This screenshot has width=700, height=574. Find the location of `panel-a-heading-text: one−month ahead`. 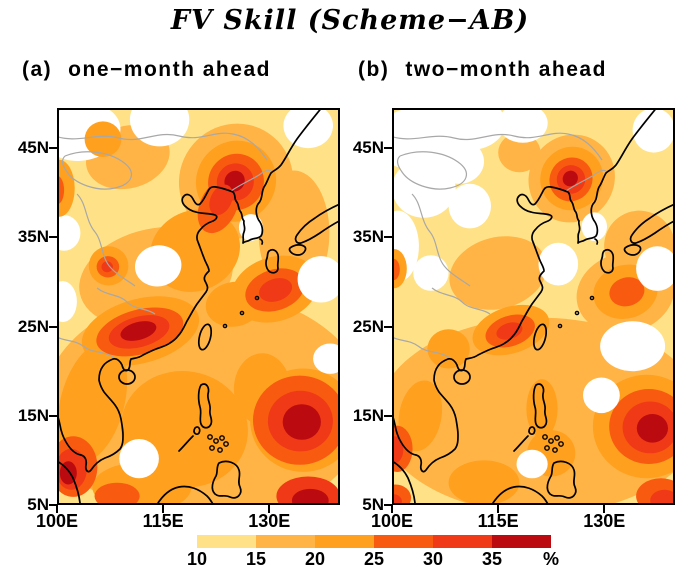

panel-a-heading-text: one−month ahead is located at coordinates (169, 69).